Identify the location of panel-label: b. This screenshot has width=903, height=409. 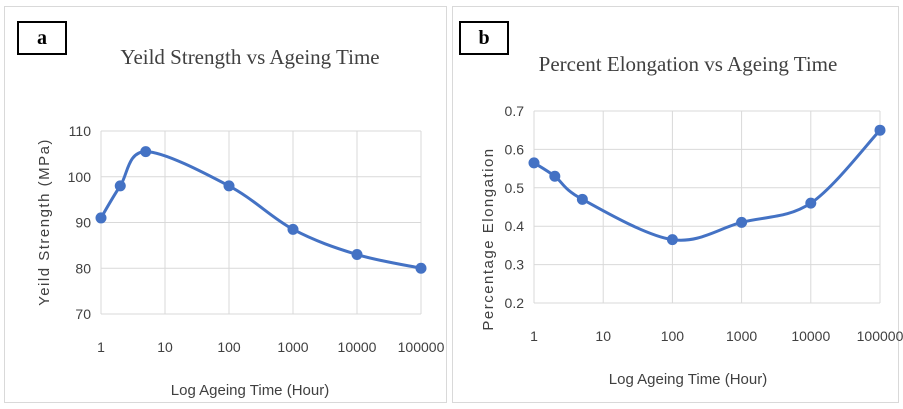
(484, 38).